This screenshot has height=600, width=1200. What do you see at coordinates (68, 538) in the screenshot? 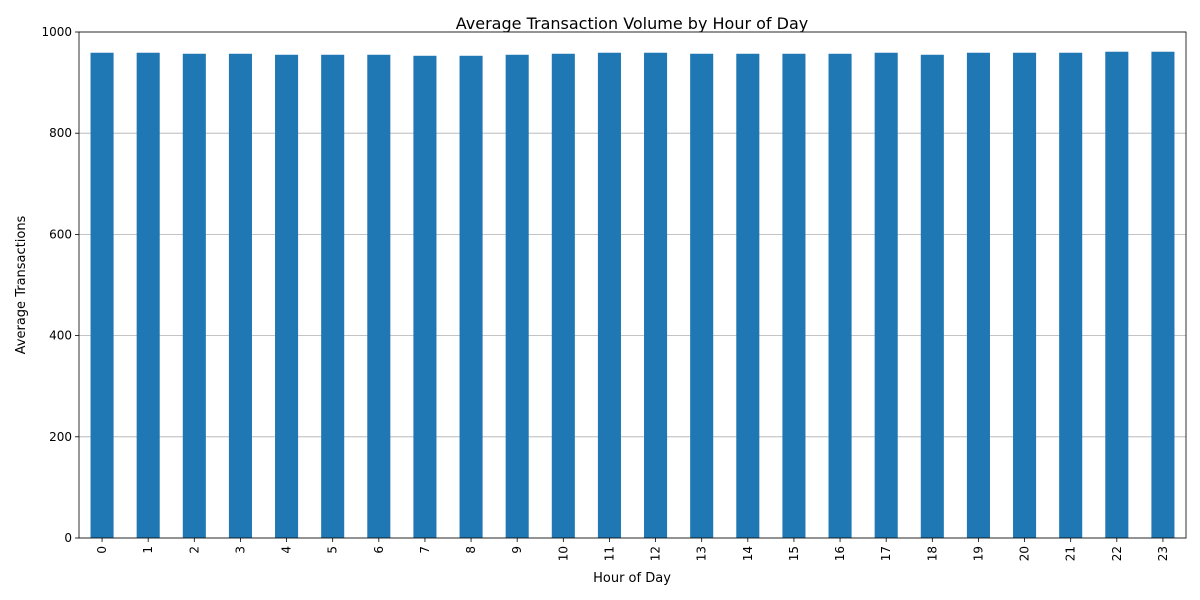
I see `y-tick-label-0: 0` at bounding box center [68, 538].